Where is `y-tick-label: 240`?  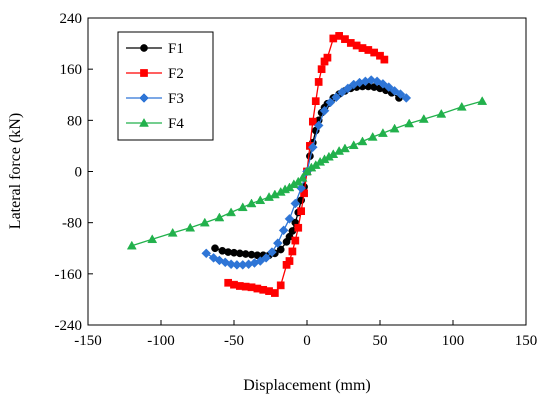
y-tick-label: 240 is located at coordinates (71, 19).